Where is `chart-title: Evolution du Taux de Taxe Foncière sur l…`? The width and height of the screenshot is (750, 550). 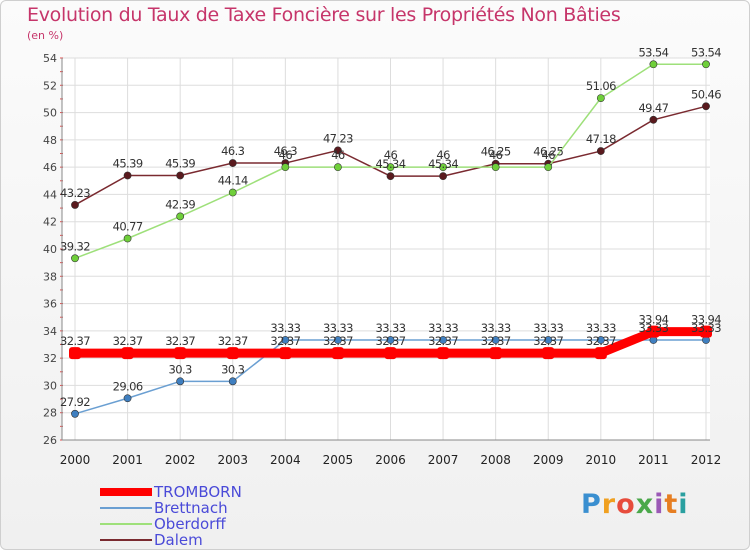 chart-title: Evolution du Taux de Taxe Foncière sur l… is located at coordinates (324, 15).